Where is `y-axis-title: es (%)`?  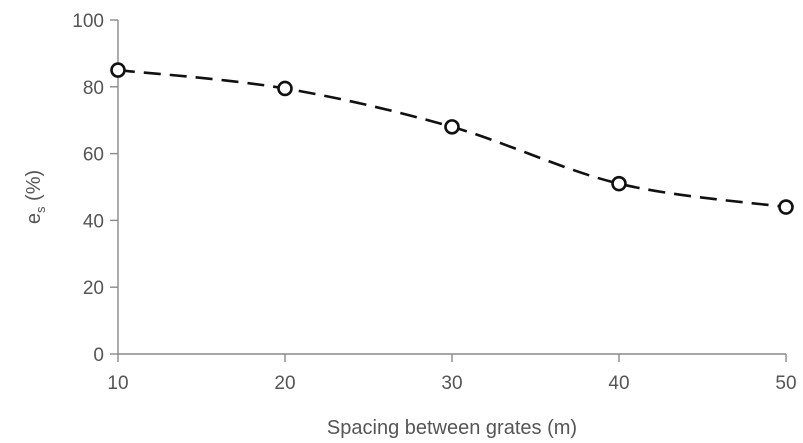
y-axis-title: es (%) is located at coordinates (35, 197).